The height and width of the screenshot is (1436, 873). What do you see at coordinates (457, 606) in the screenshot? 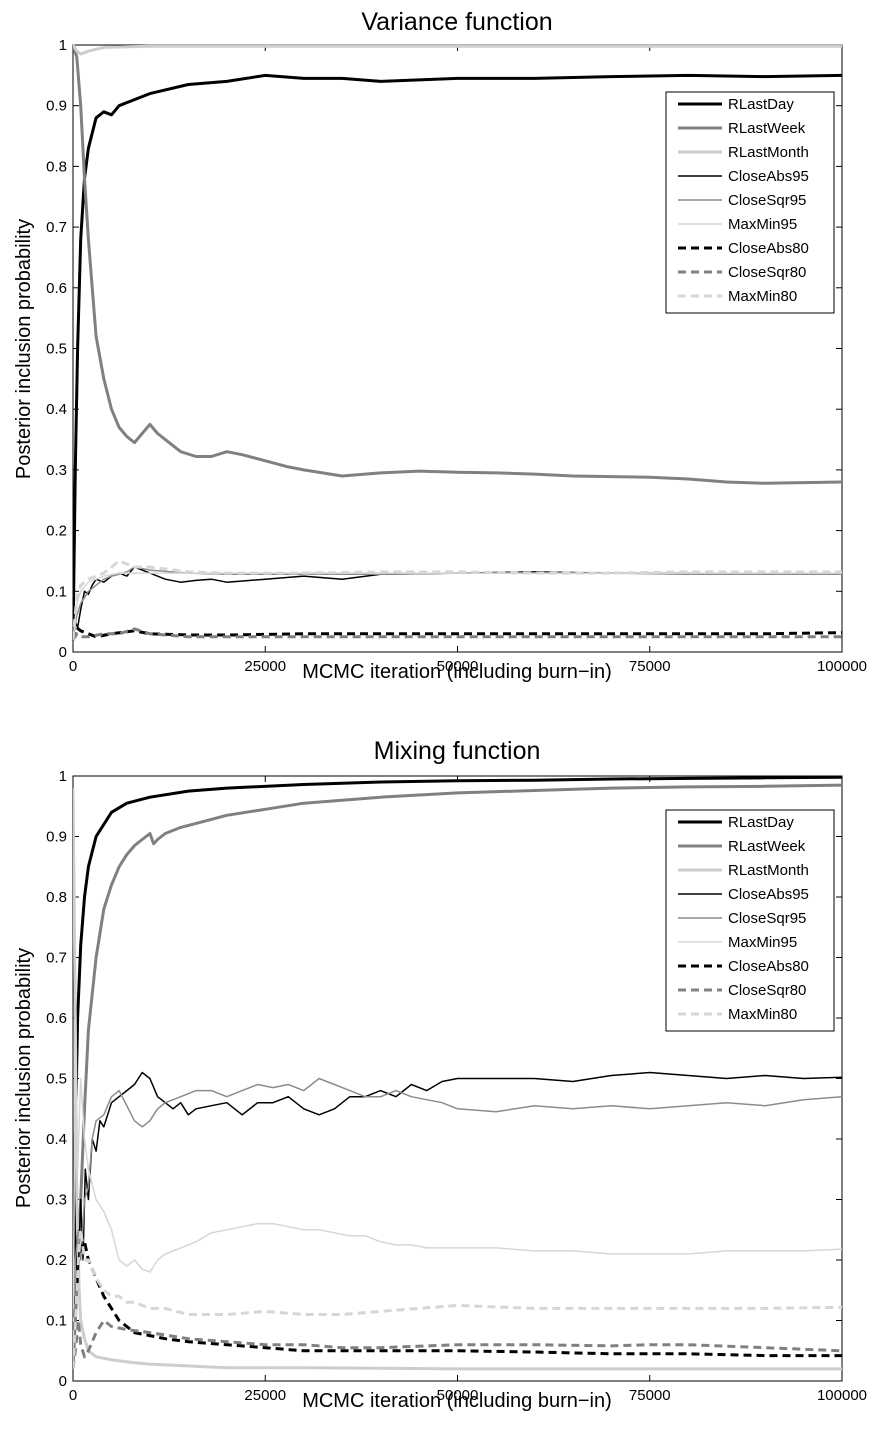
I see `series-line-maxmin95` at bounding box center [457, 606].